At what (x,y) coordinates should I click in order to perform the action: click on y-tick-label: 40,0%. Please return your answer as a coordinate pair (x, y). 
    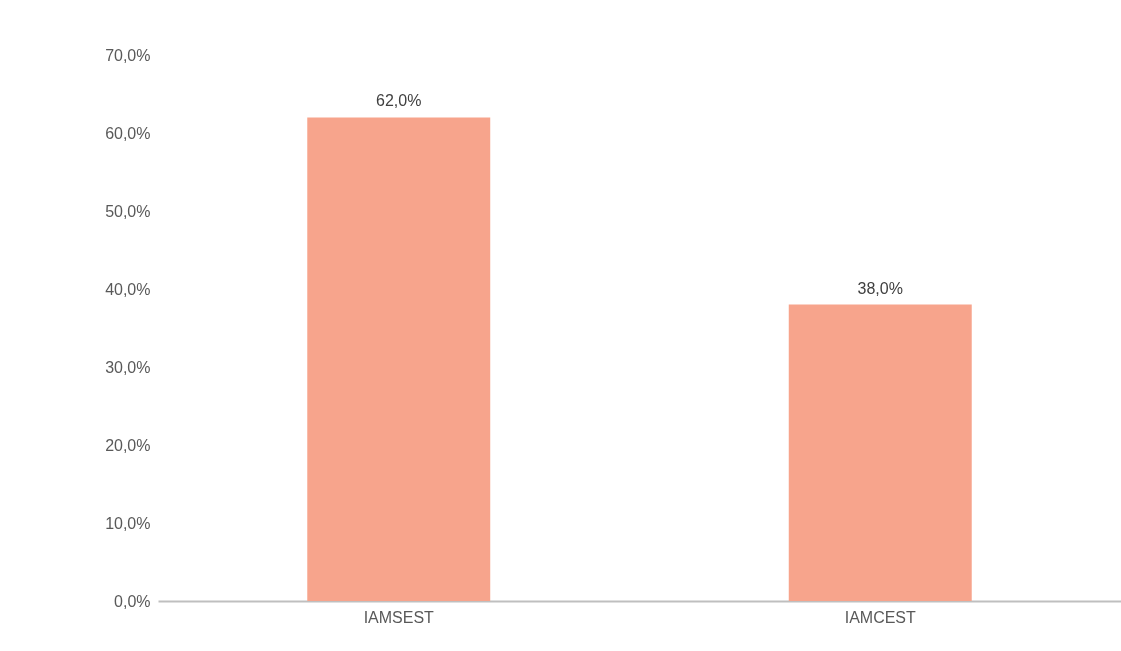
    Looking at the image, I should click on (128, 289).